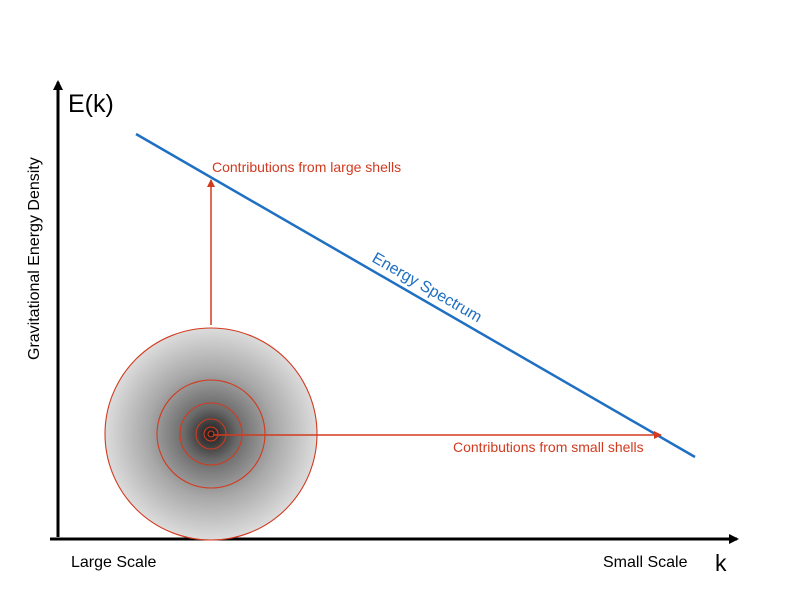  Describe the element at coordinates (34, 258) in the screenshot. I see `y-axis-description: Gravitational Energy Density` at that location.